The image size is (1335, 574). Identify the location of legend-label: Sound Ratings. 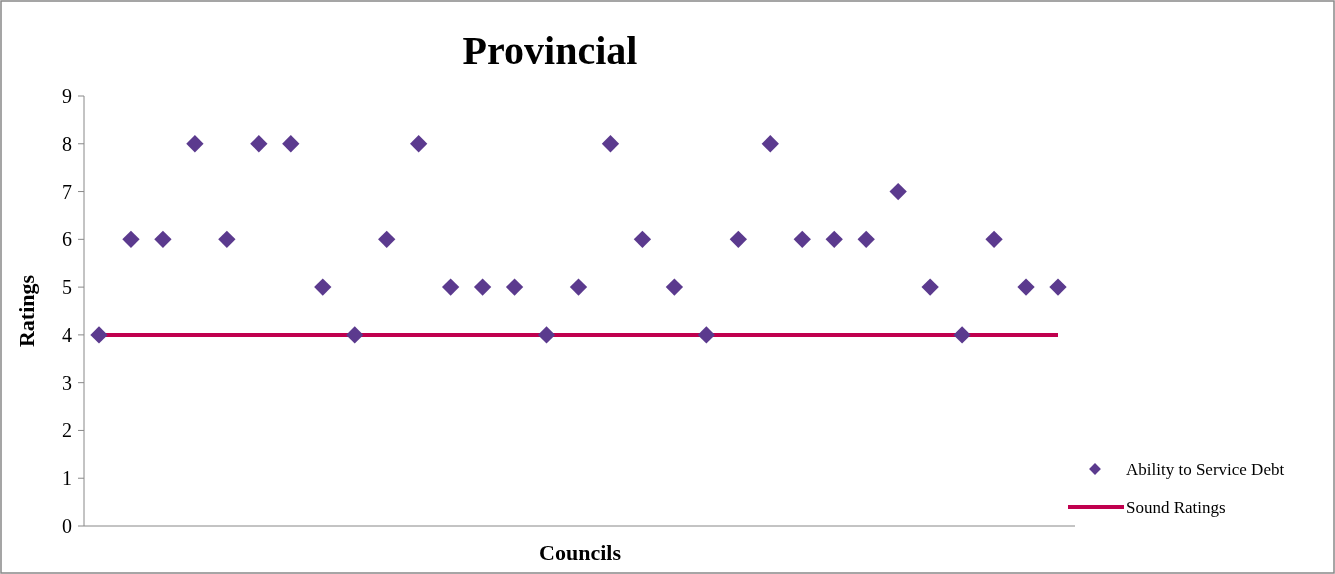
(1176, 507).